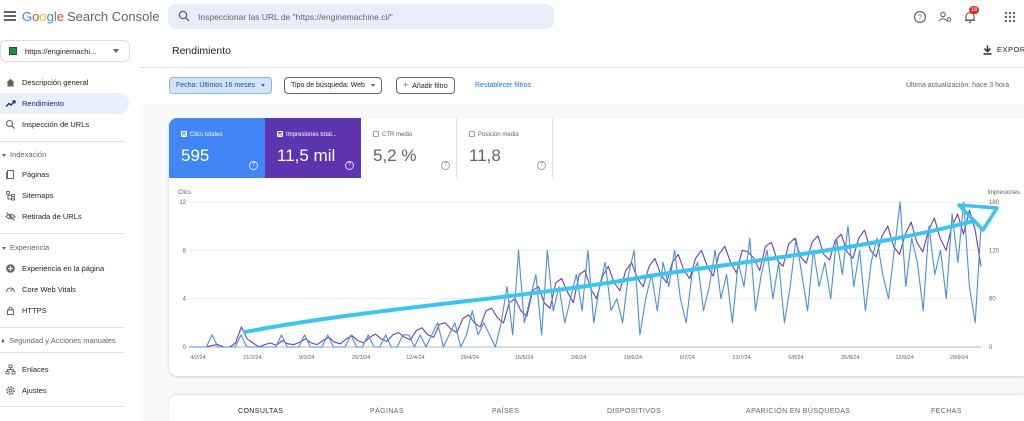 The image size is (1024, 421). What do you see at coordinates (306, 358) in the screenshot?
I see `x-tick-label: 9/3/24` at bounding box center [306, 358].